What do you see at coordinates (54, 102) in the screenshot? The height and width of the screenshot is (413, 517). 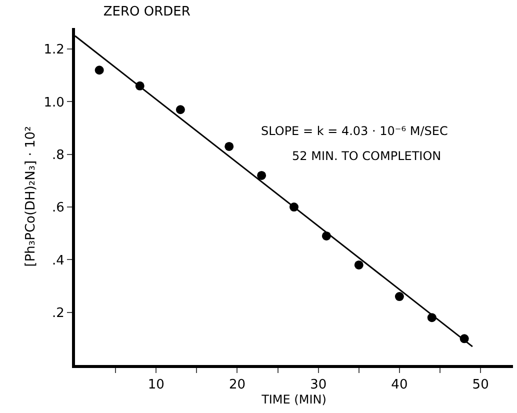 I see `y-tick-label: 1.0` at bounding box center [54, 102].